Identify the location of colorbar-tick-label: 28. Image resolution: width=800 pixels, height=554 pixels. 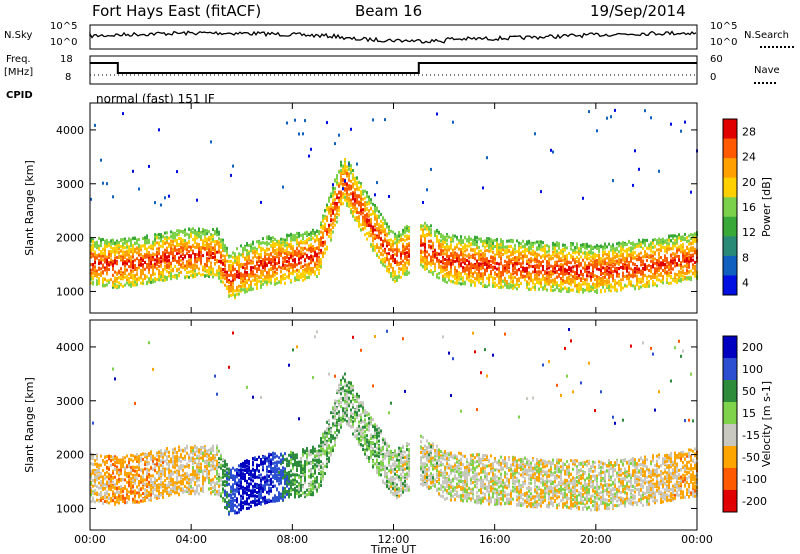
(749, 132).